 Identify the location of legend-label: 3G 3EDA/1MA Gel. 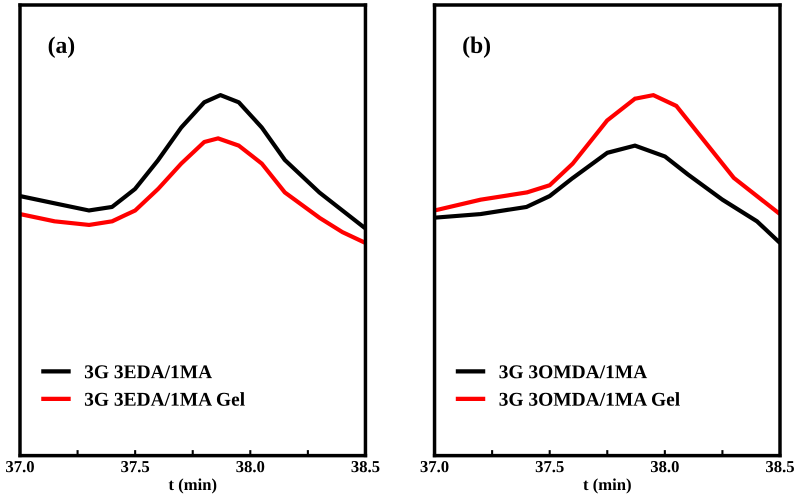
(164, 399).